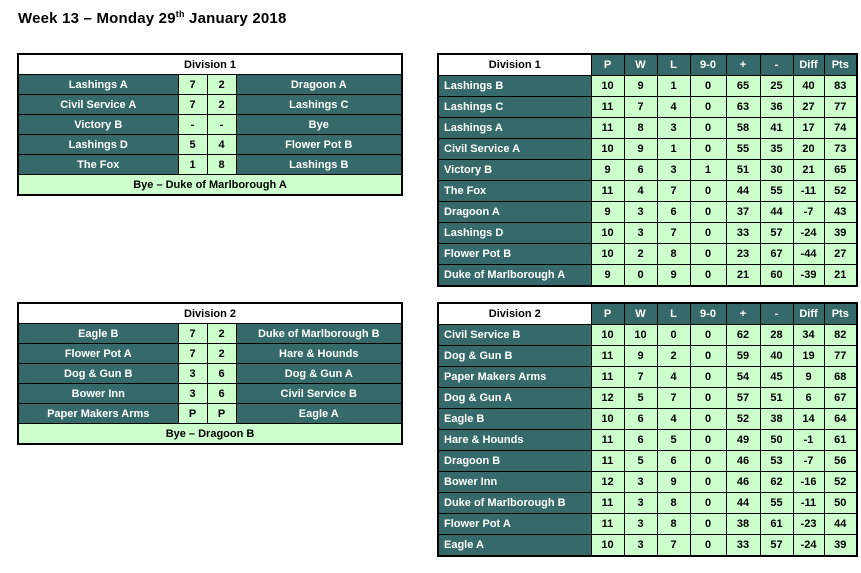 This screenshot has width=861, height=573. What do you see at coordinates (647, 191) in the screenshot?
I see `standings-row: The Fox 11 4 7 0 44 55 -11 52` at bounding box center [647, 191].